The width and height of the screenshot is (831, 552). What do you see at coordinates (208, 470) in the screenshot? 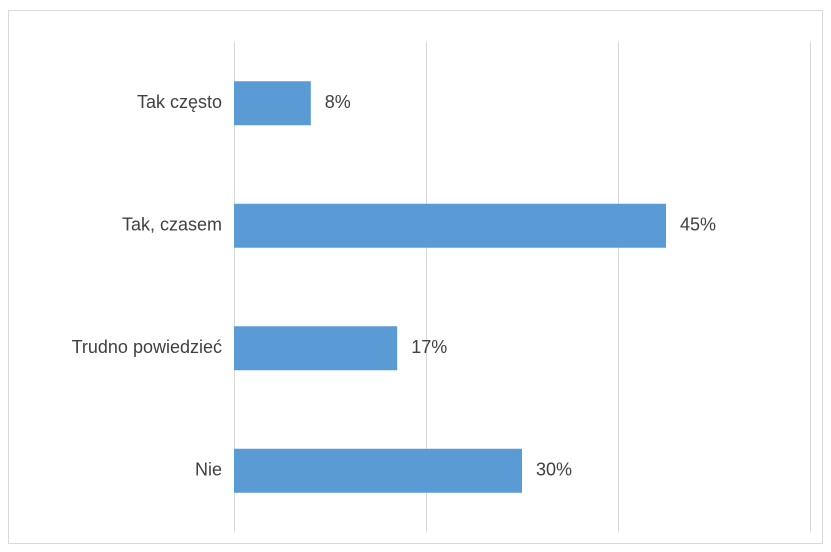
I see `category-label: Nie` at bounding box center [208, 470].